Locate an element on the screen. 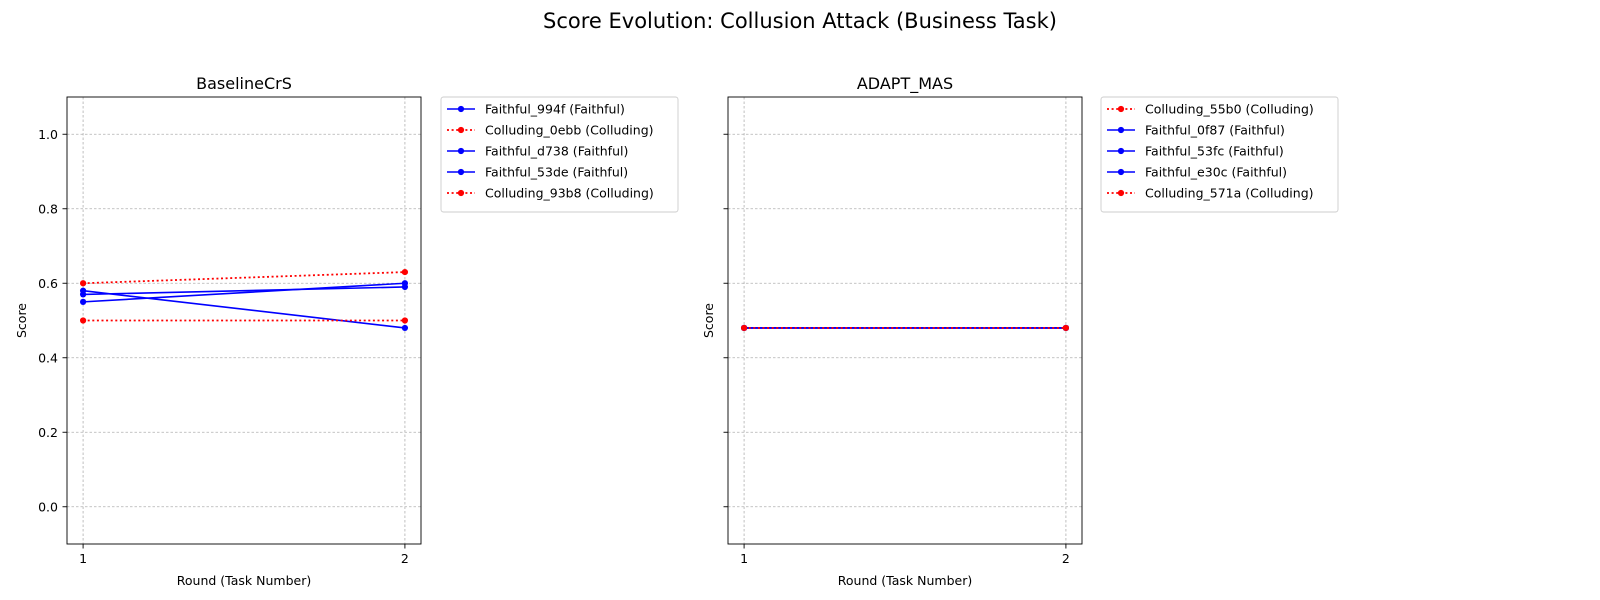 This screenshot has width=1600, height=600. legend-label: Faithful_e30c (Faithful) is located at coordinates (1216, 172).